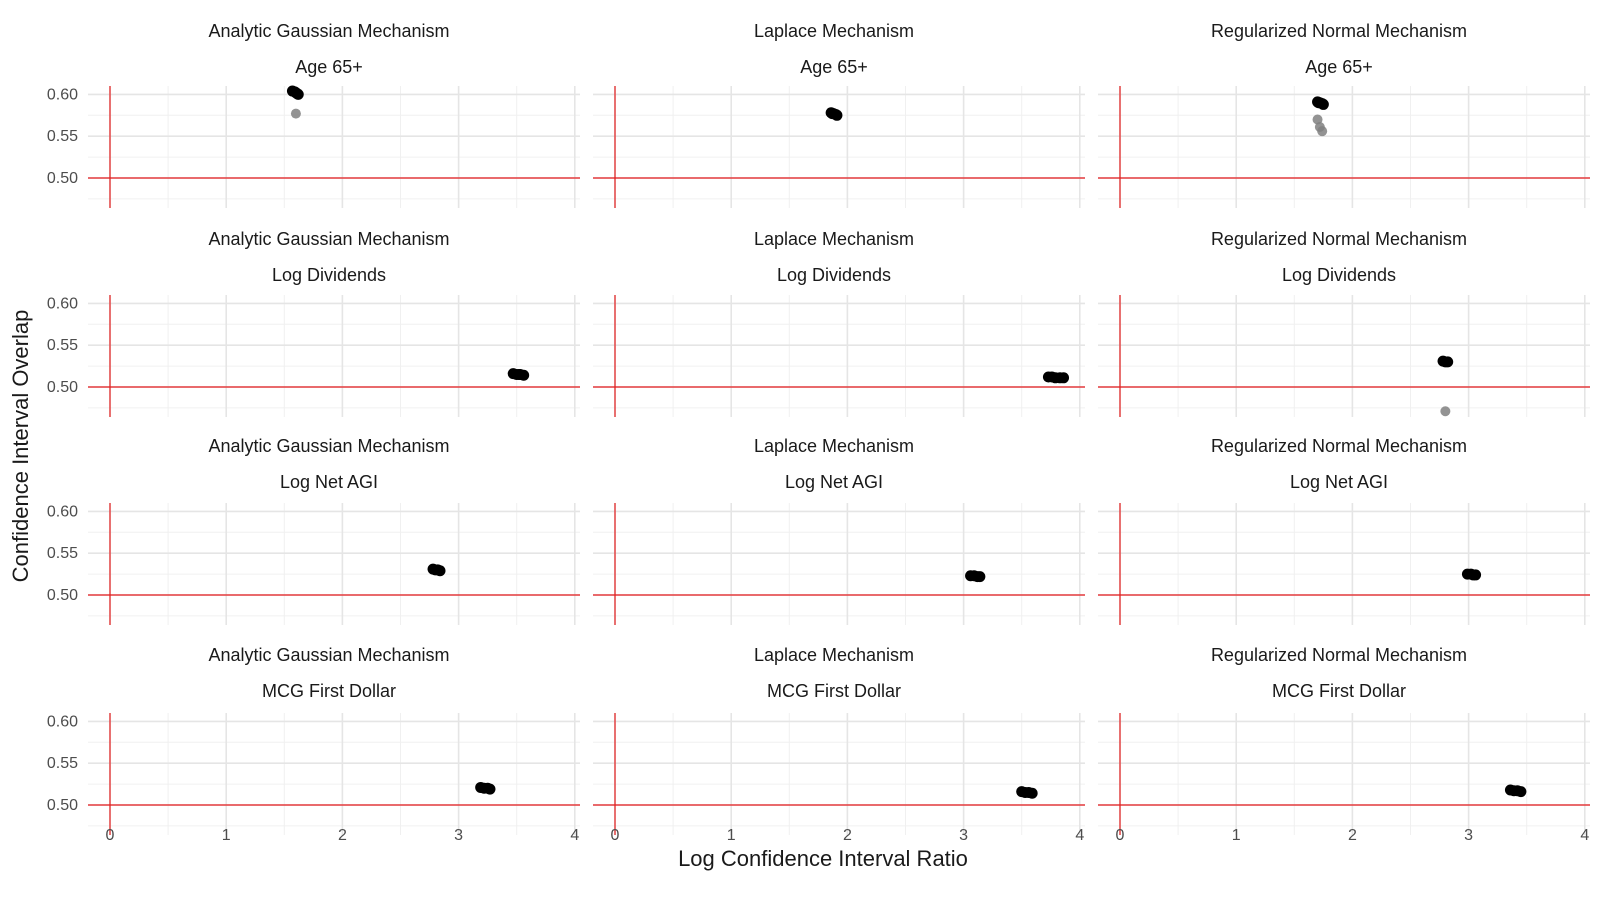 This screenshot has width=1600, height=900. I want to click on bottom-axis-layer: 0 1 2 3 4 0 1 2 3 4 0 1 2 3 4, so click(848, 835).